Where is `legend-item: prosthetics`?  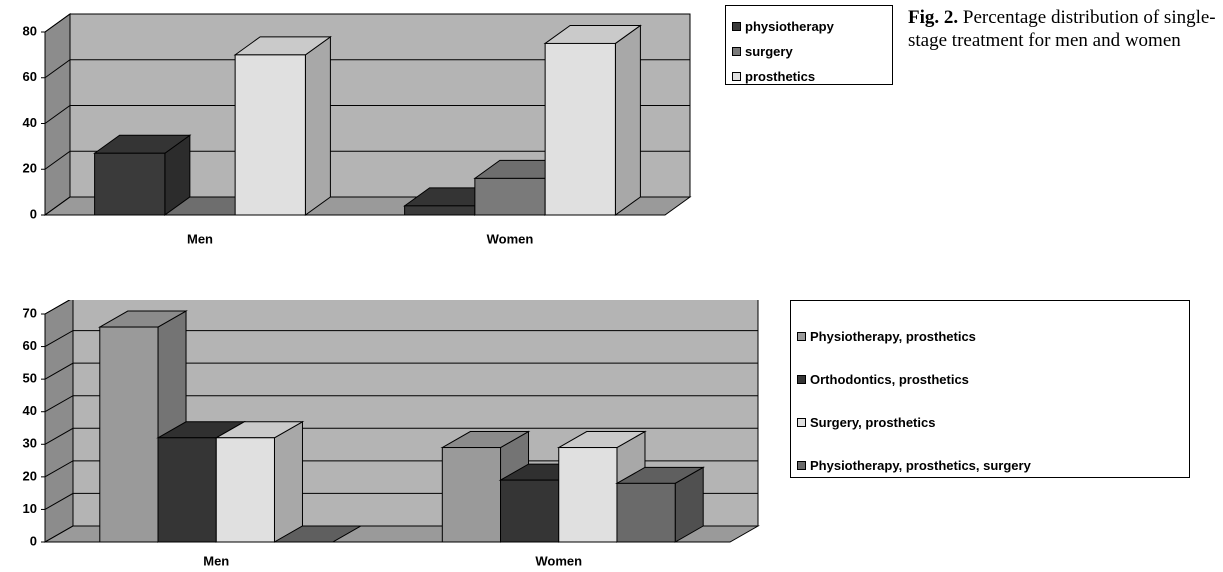 legend-item: prosthetics is located at coordinates (809, 76).